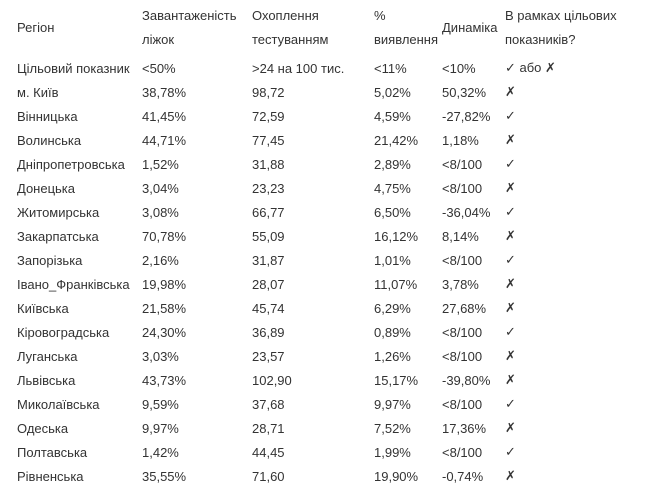  Describe the element at coordinates (327, 236) in the screenshot. I see `table-row: Закарпатська 70,78% 55,09 16,12% 8,14% ✗` at that location.